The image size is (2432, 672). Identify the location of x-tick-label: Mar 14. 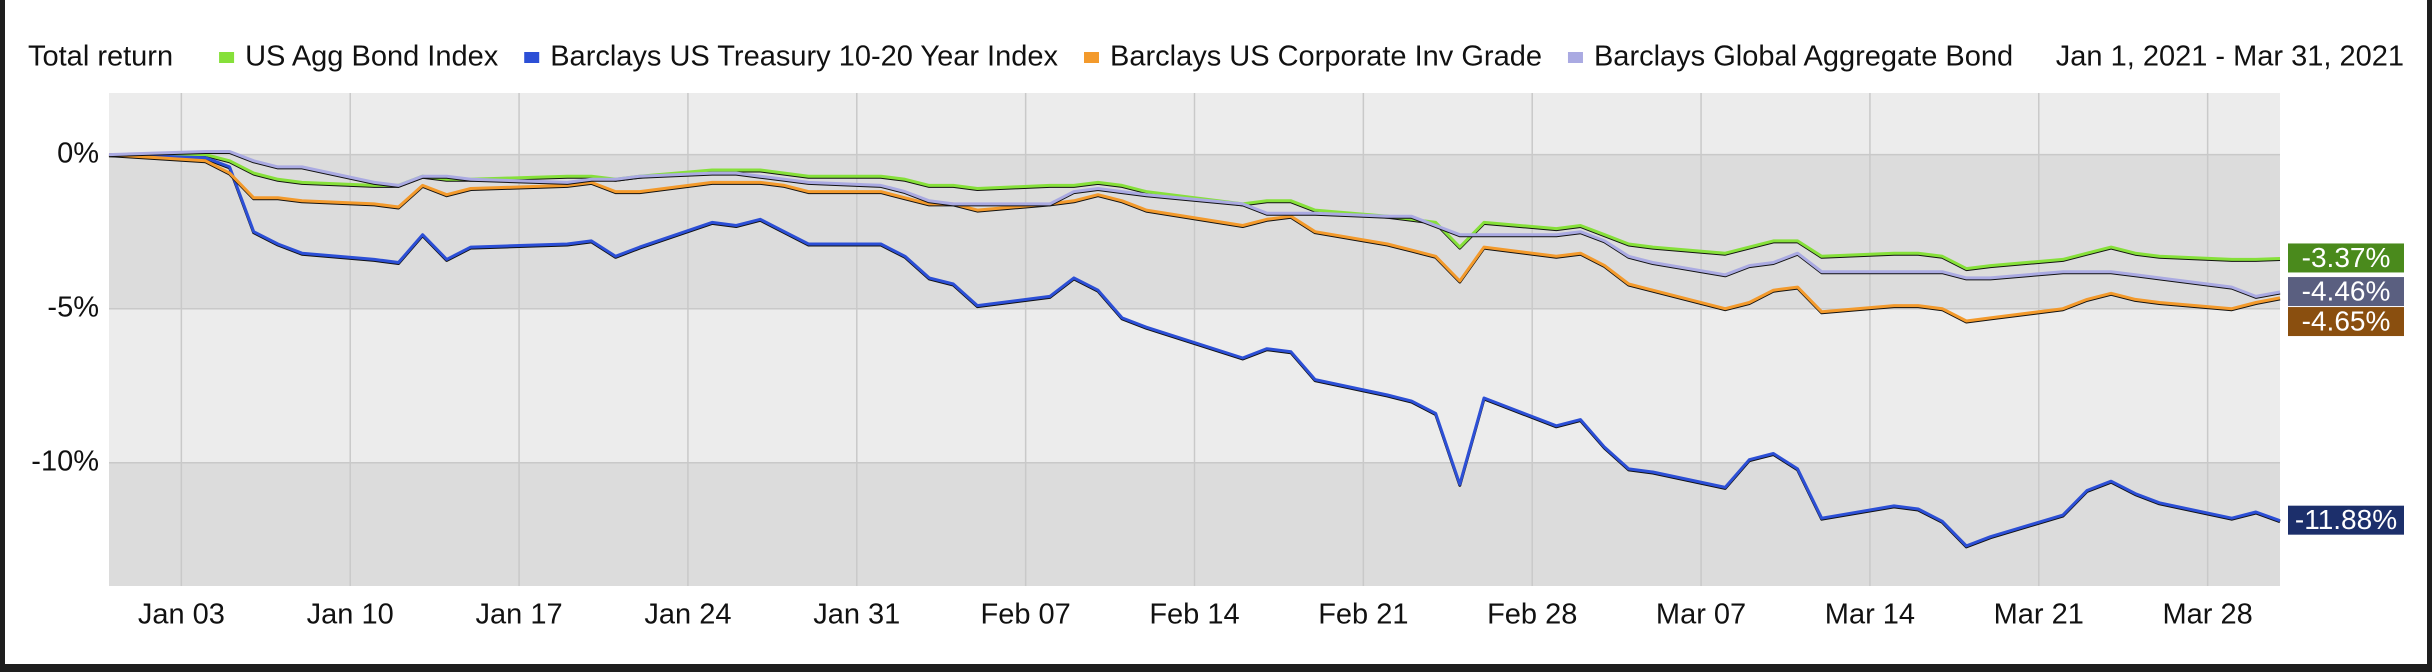
(1870, 615).